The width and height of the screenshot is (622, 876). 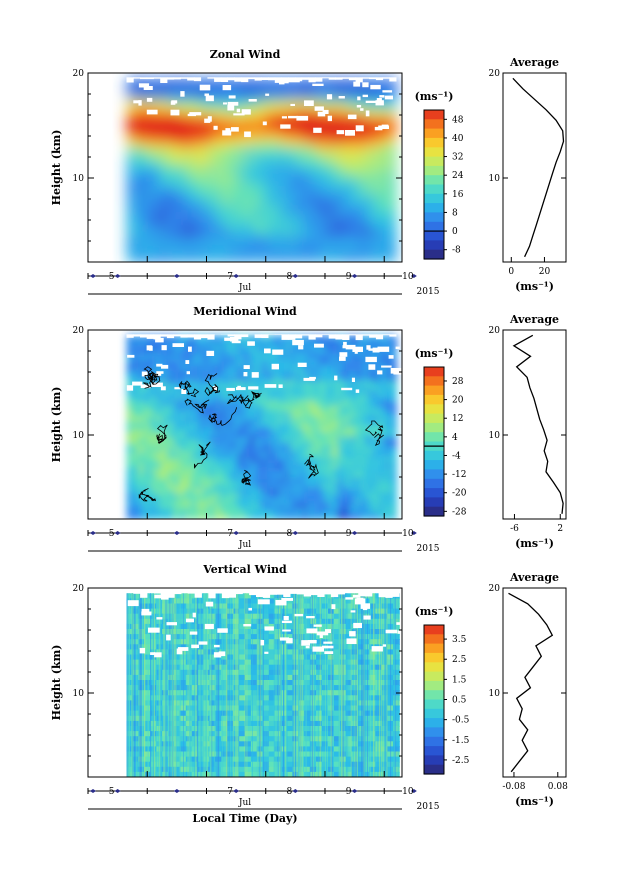 What do you see at coordinates (245, 311) in the screenshot?
I see `panel-title: Meridional Wind` at bounding box center [245, 311].